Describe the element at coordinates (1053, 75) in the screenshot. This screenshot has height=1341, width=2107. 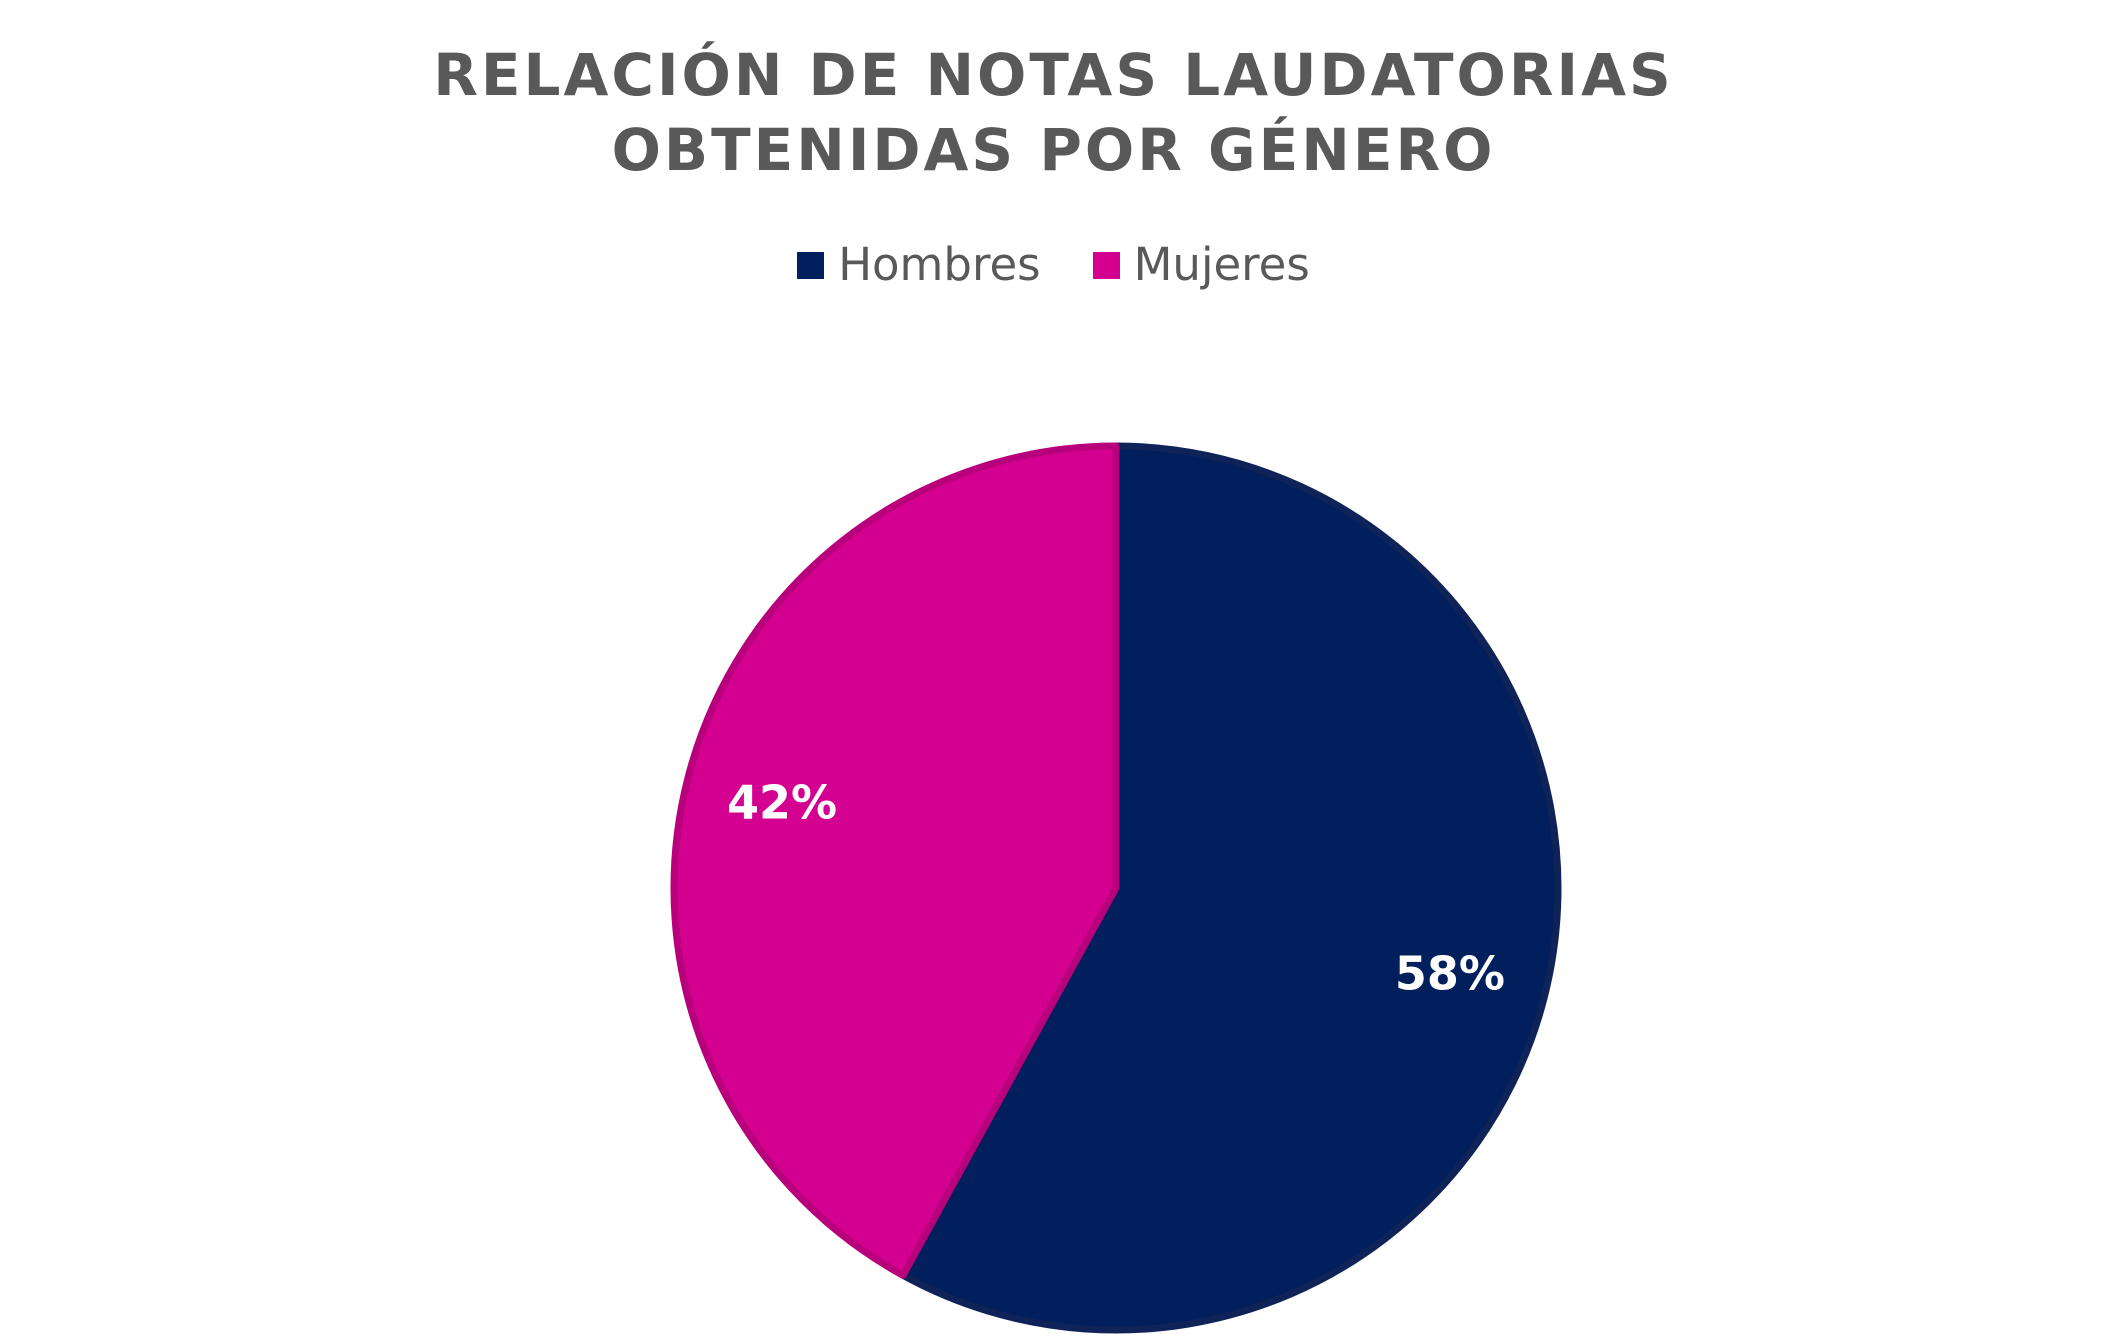
I see `chart-title-line-1: RELACIÓN DE NOTAS LAUDATORIAS` at that location.